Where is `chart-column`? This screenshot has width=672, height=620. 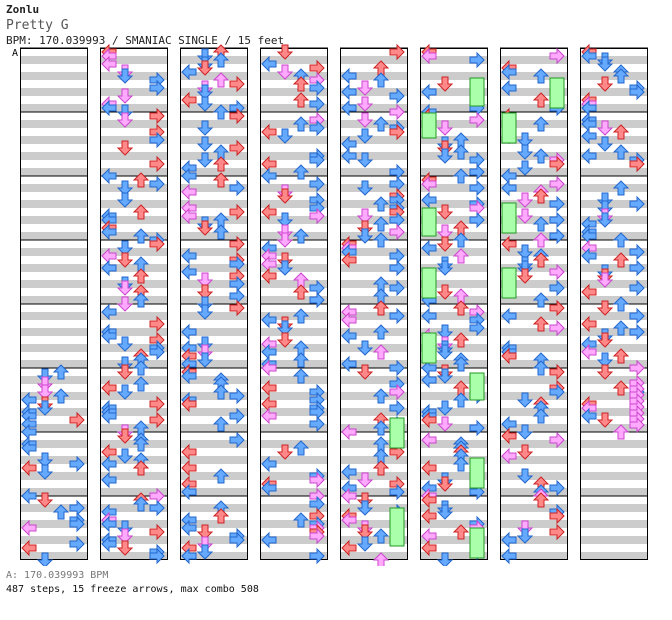
chart-column is located at coordinates (534, 303).